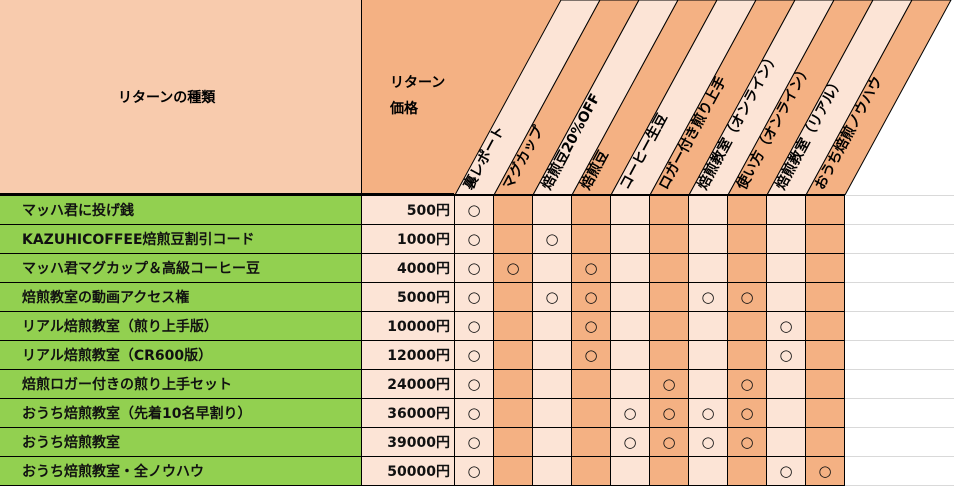 This screenshot has width=954, height=487. What do you see at coordinates (408, 355) in the screenshot?
I see `return-price-cell: 12000円` at bounding box center [408, 355].